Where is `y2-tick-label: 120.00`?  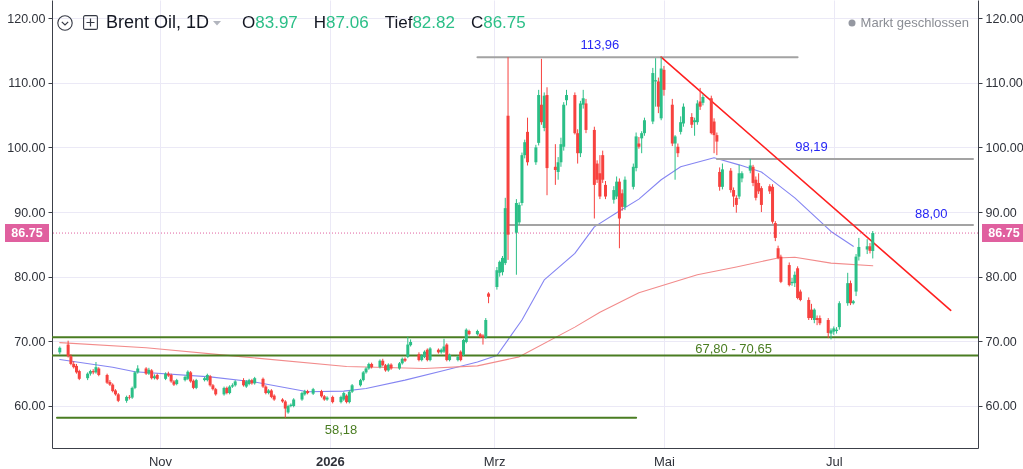 y2-tick-label: 120.00 is located at coordinates (1004, 18).